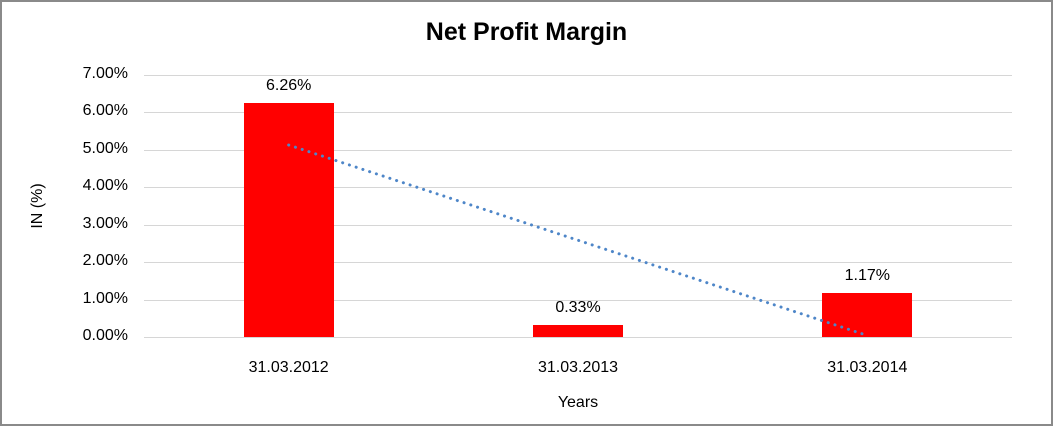 This screenshot has width=1053, height=426. I want to click on y-tick-label: 5.00%, so click(105, 148).